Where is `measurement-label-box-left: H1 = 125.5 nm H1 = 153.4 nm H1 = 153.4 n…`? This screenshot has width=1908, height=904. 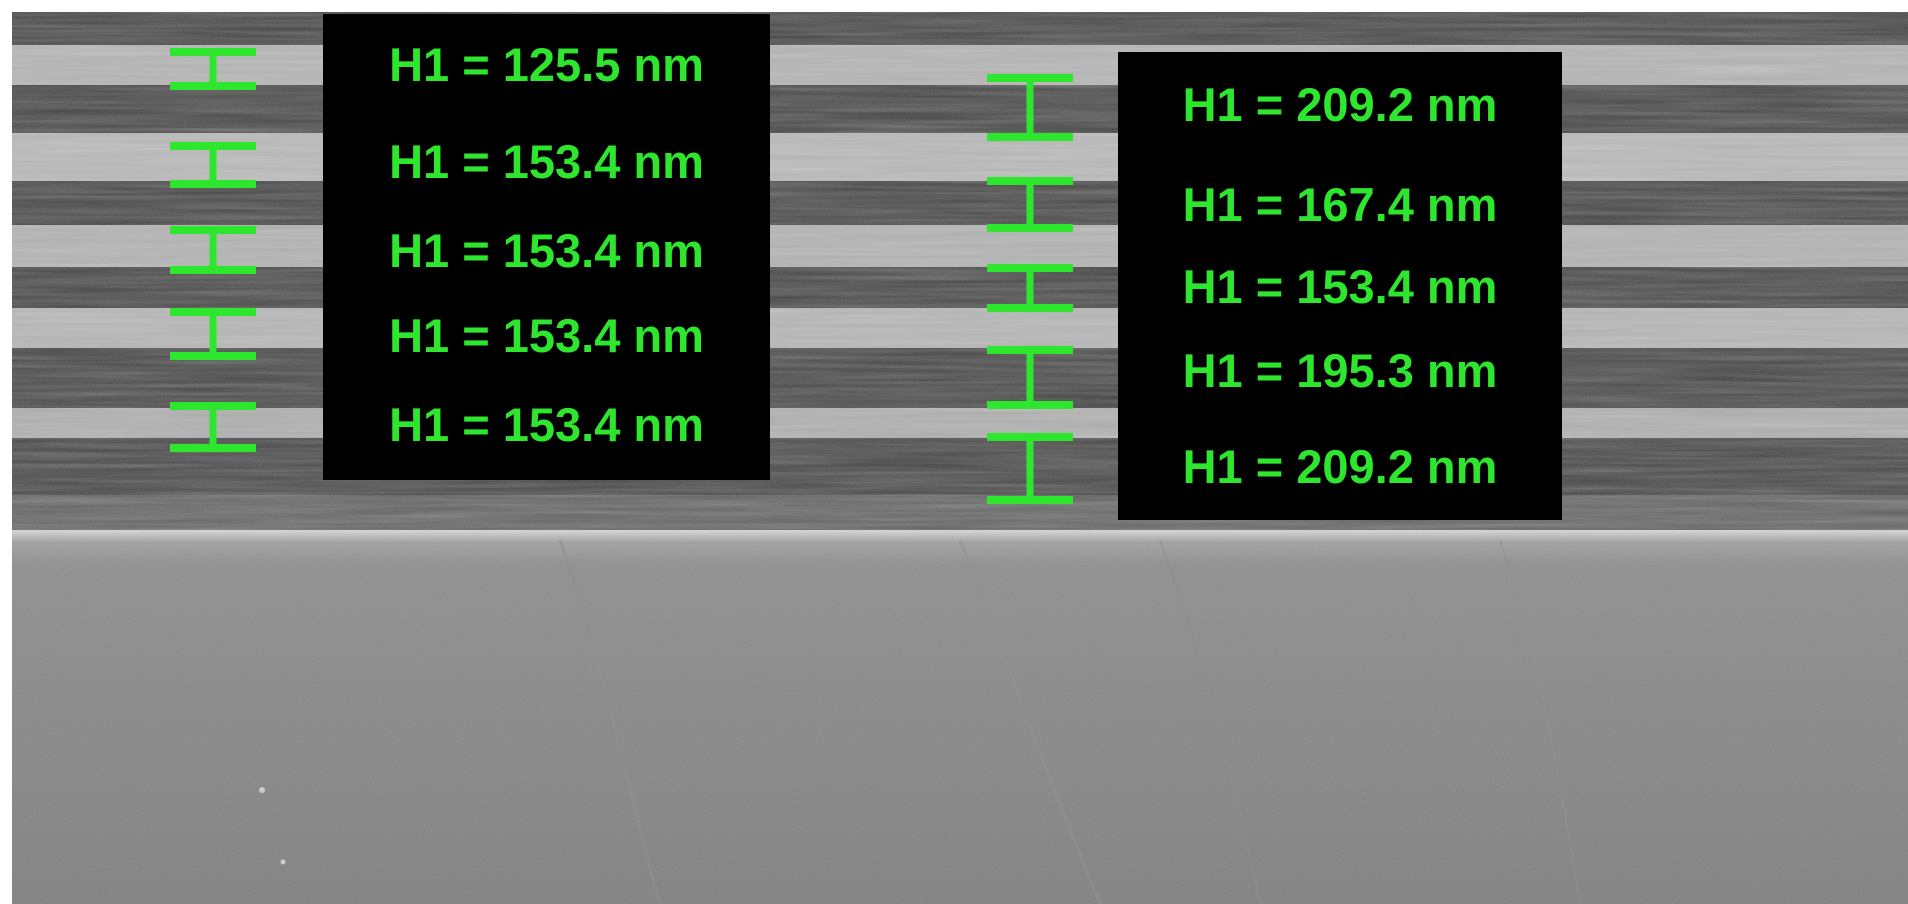
measurement-label-box-left: H1 = 125.5 nm H1 = 153.4 nm H1 = 153.4 n… is located at coordinates (546, 247).